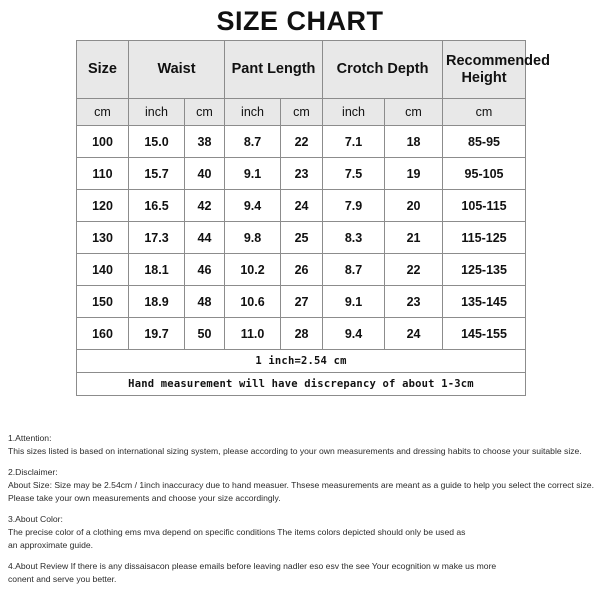 The height and width of the screenshot is (600, 600). I want to click on table-conversion-note-row: 1 inch=2.54 cm, so click(301, 361).